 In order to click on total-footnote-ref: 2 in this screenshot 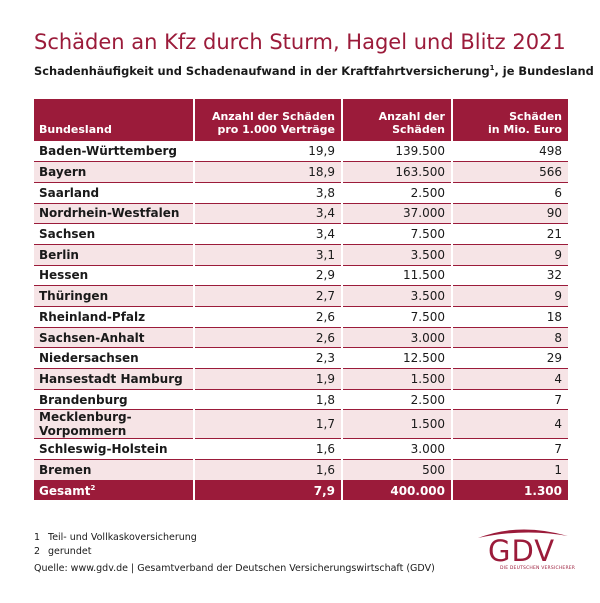, I will do `click(93, 487)`.